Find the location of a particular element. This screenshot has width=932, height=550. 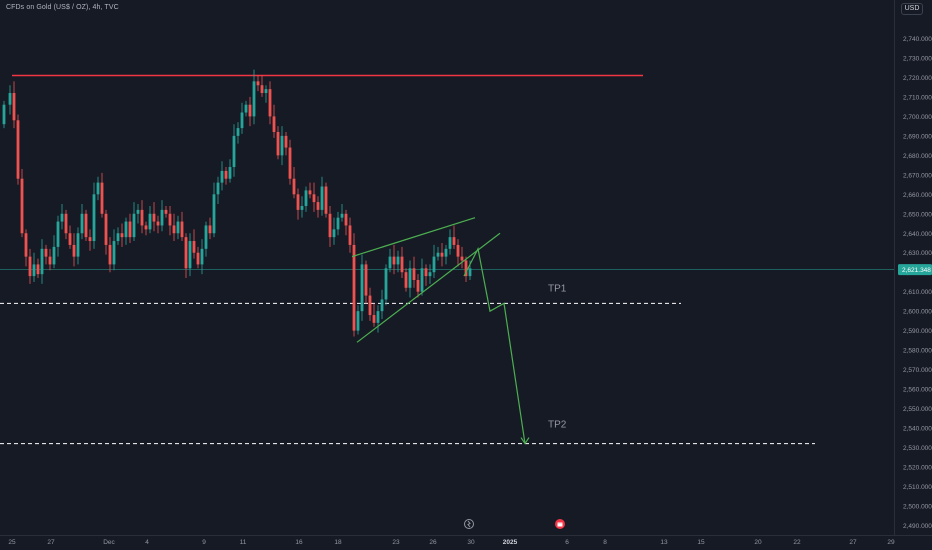

y-tick-label: 2,650.000 is located at coordinates (917, 214).